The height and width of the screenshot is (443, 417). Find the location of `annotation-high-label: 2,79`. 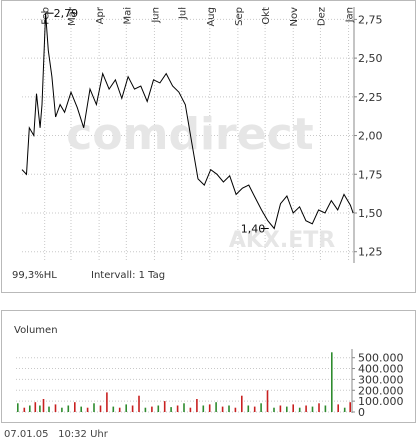

annotation-high-label: 2,79 is located at coordinates (66, 13).